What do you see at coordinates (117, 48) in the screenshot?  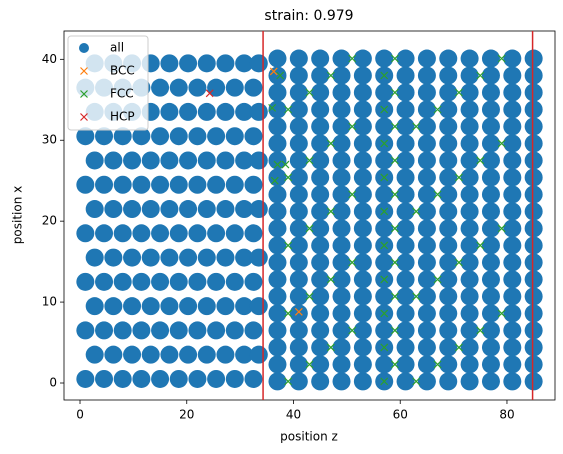 I see `legend-label: all` at bounding box center [117, 48].